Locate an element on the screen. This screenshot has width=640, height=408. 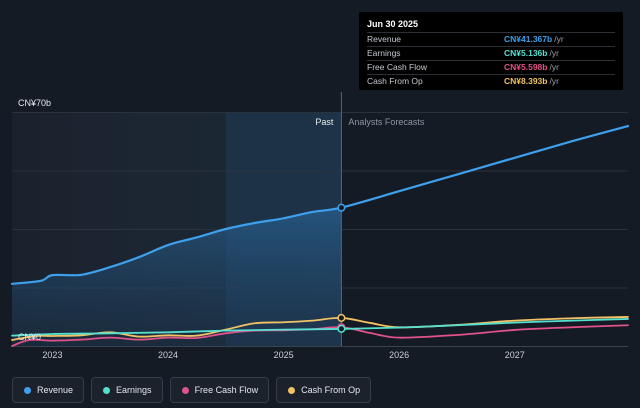
legend-item-earnings: Earnings is located at coordinates (127, 390).